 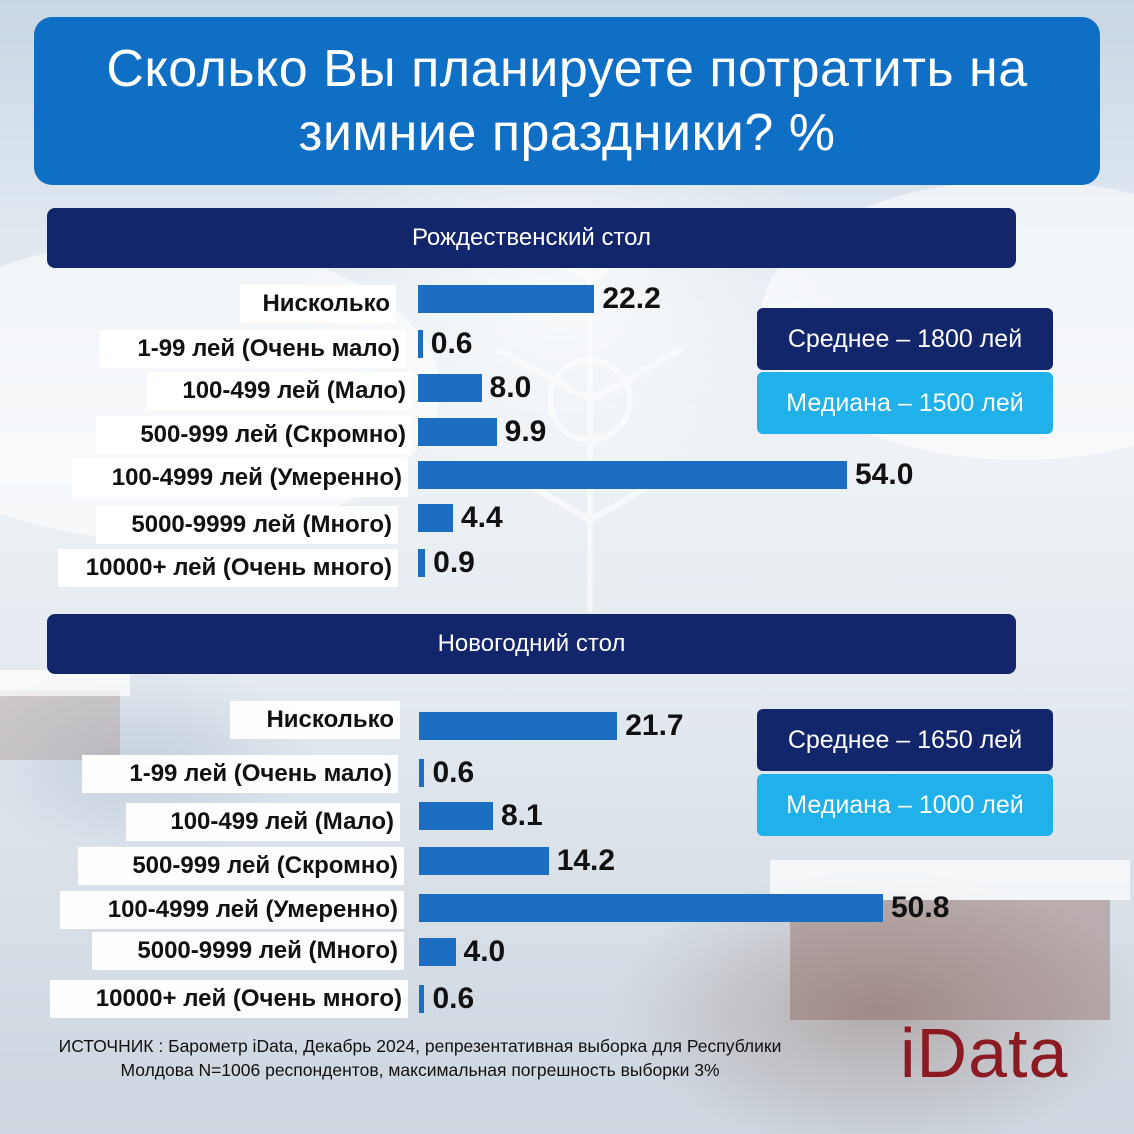 I want to click on value-label: 21.7, so click(x=654, y=725).